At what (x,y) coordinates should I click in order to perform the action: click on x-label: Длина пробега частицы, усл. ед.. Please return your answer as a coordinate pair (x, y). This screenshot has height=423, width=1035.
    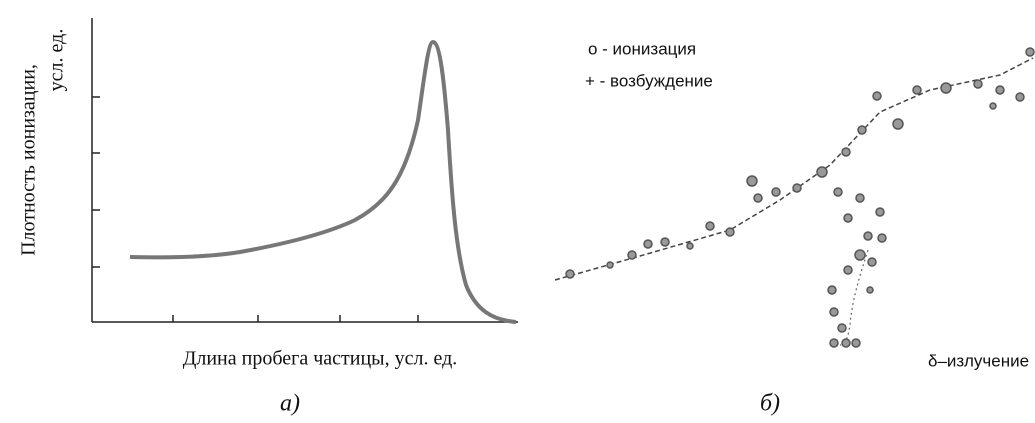
    Looking at the image, I should click on (320, 359).